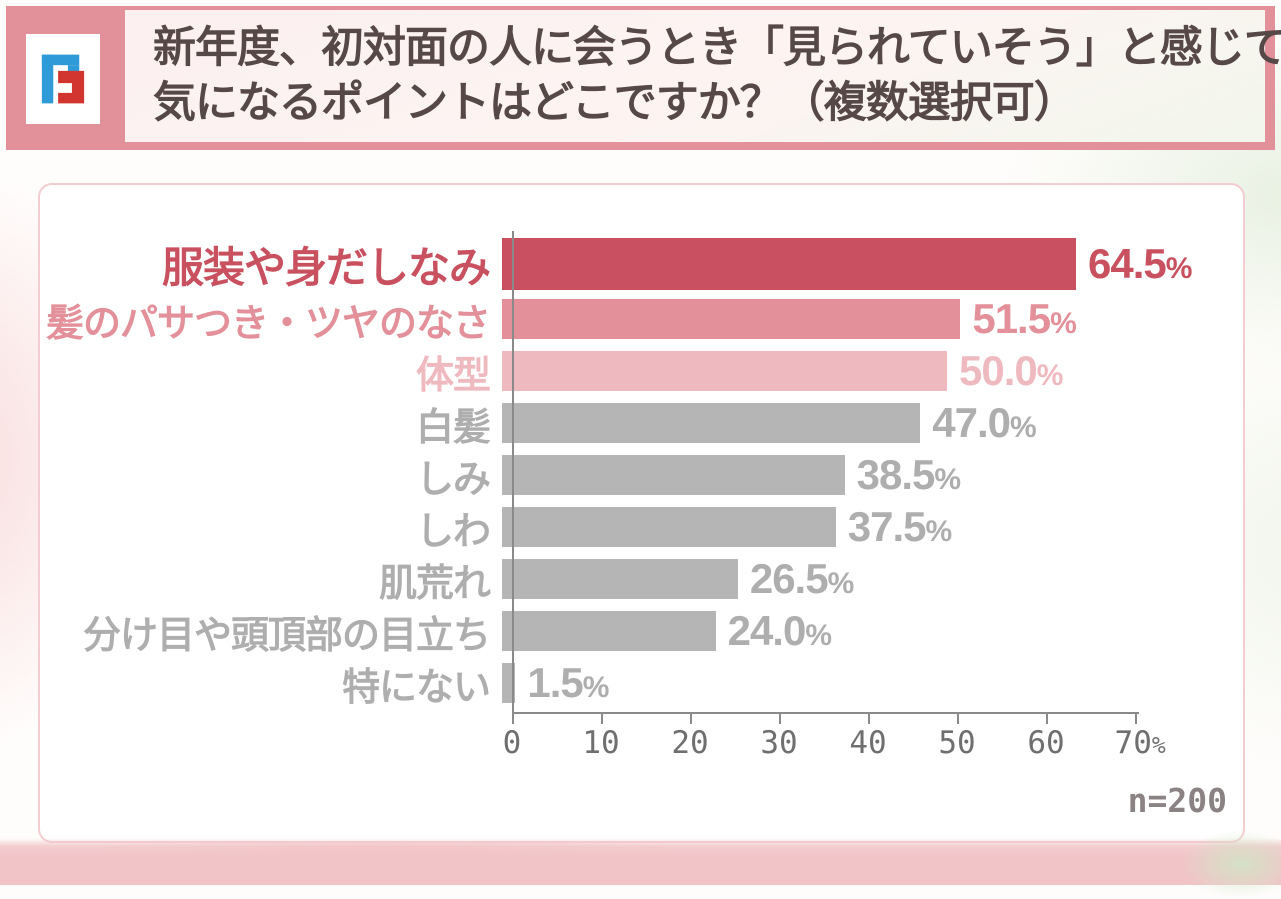  What do you see at coordinates (416, 687) in the screenshot?
I see `category-label: 特にない` at bounding box center [416, 687].